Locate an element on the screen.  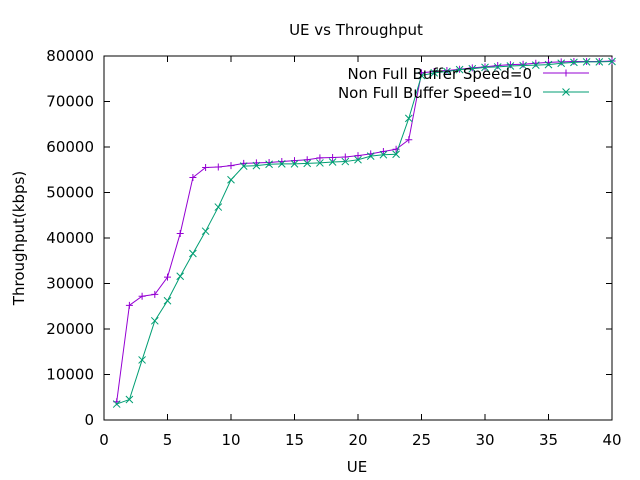
y-tick-label: 50000 is located at coordinates (70, 193).